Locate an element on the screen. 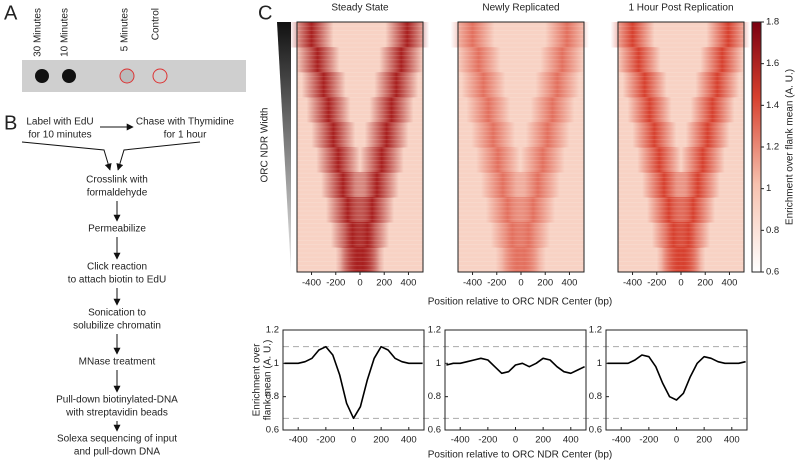 This screenshot has height=465, width=800. y-tick-label: 1 is located at coordinates (599, 363).